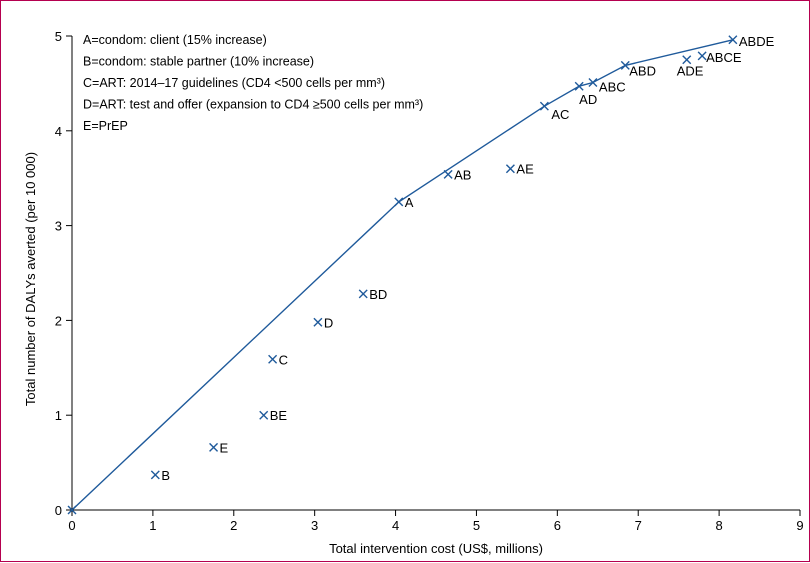 This screenshot has height=563, width=810. I want to click on x-tick-label: 9, so click(799, 525).